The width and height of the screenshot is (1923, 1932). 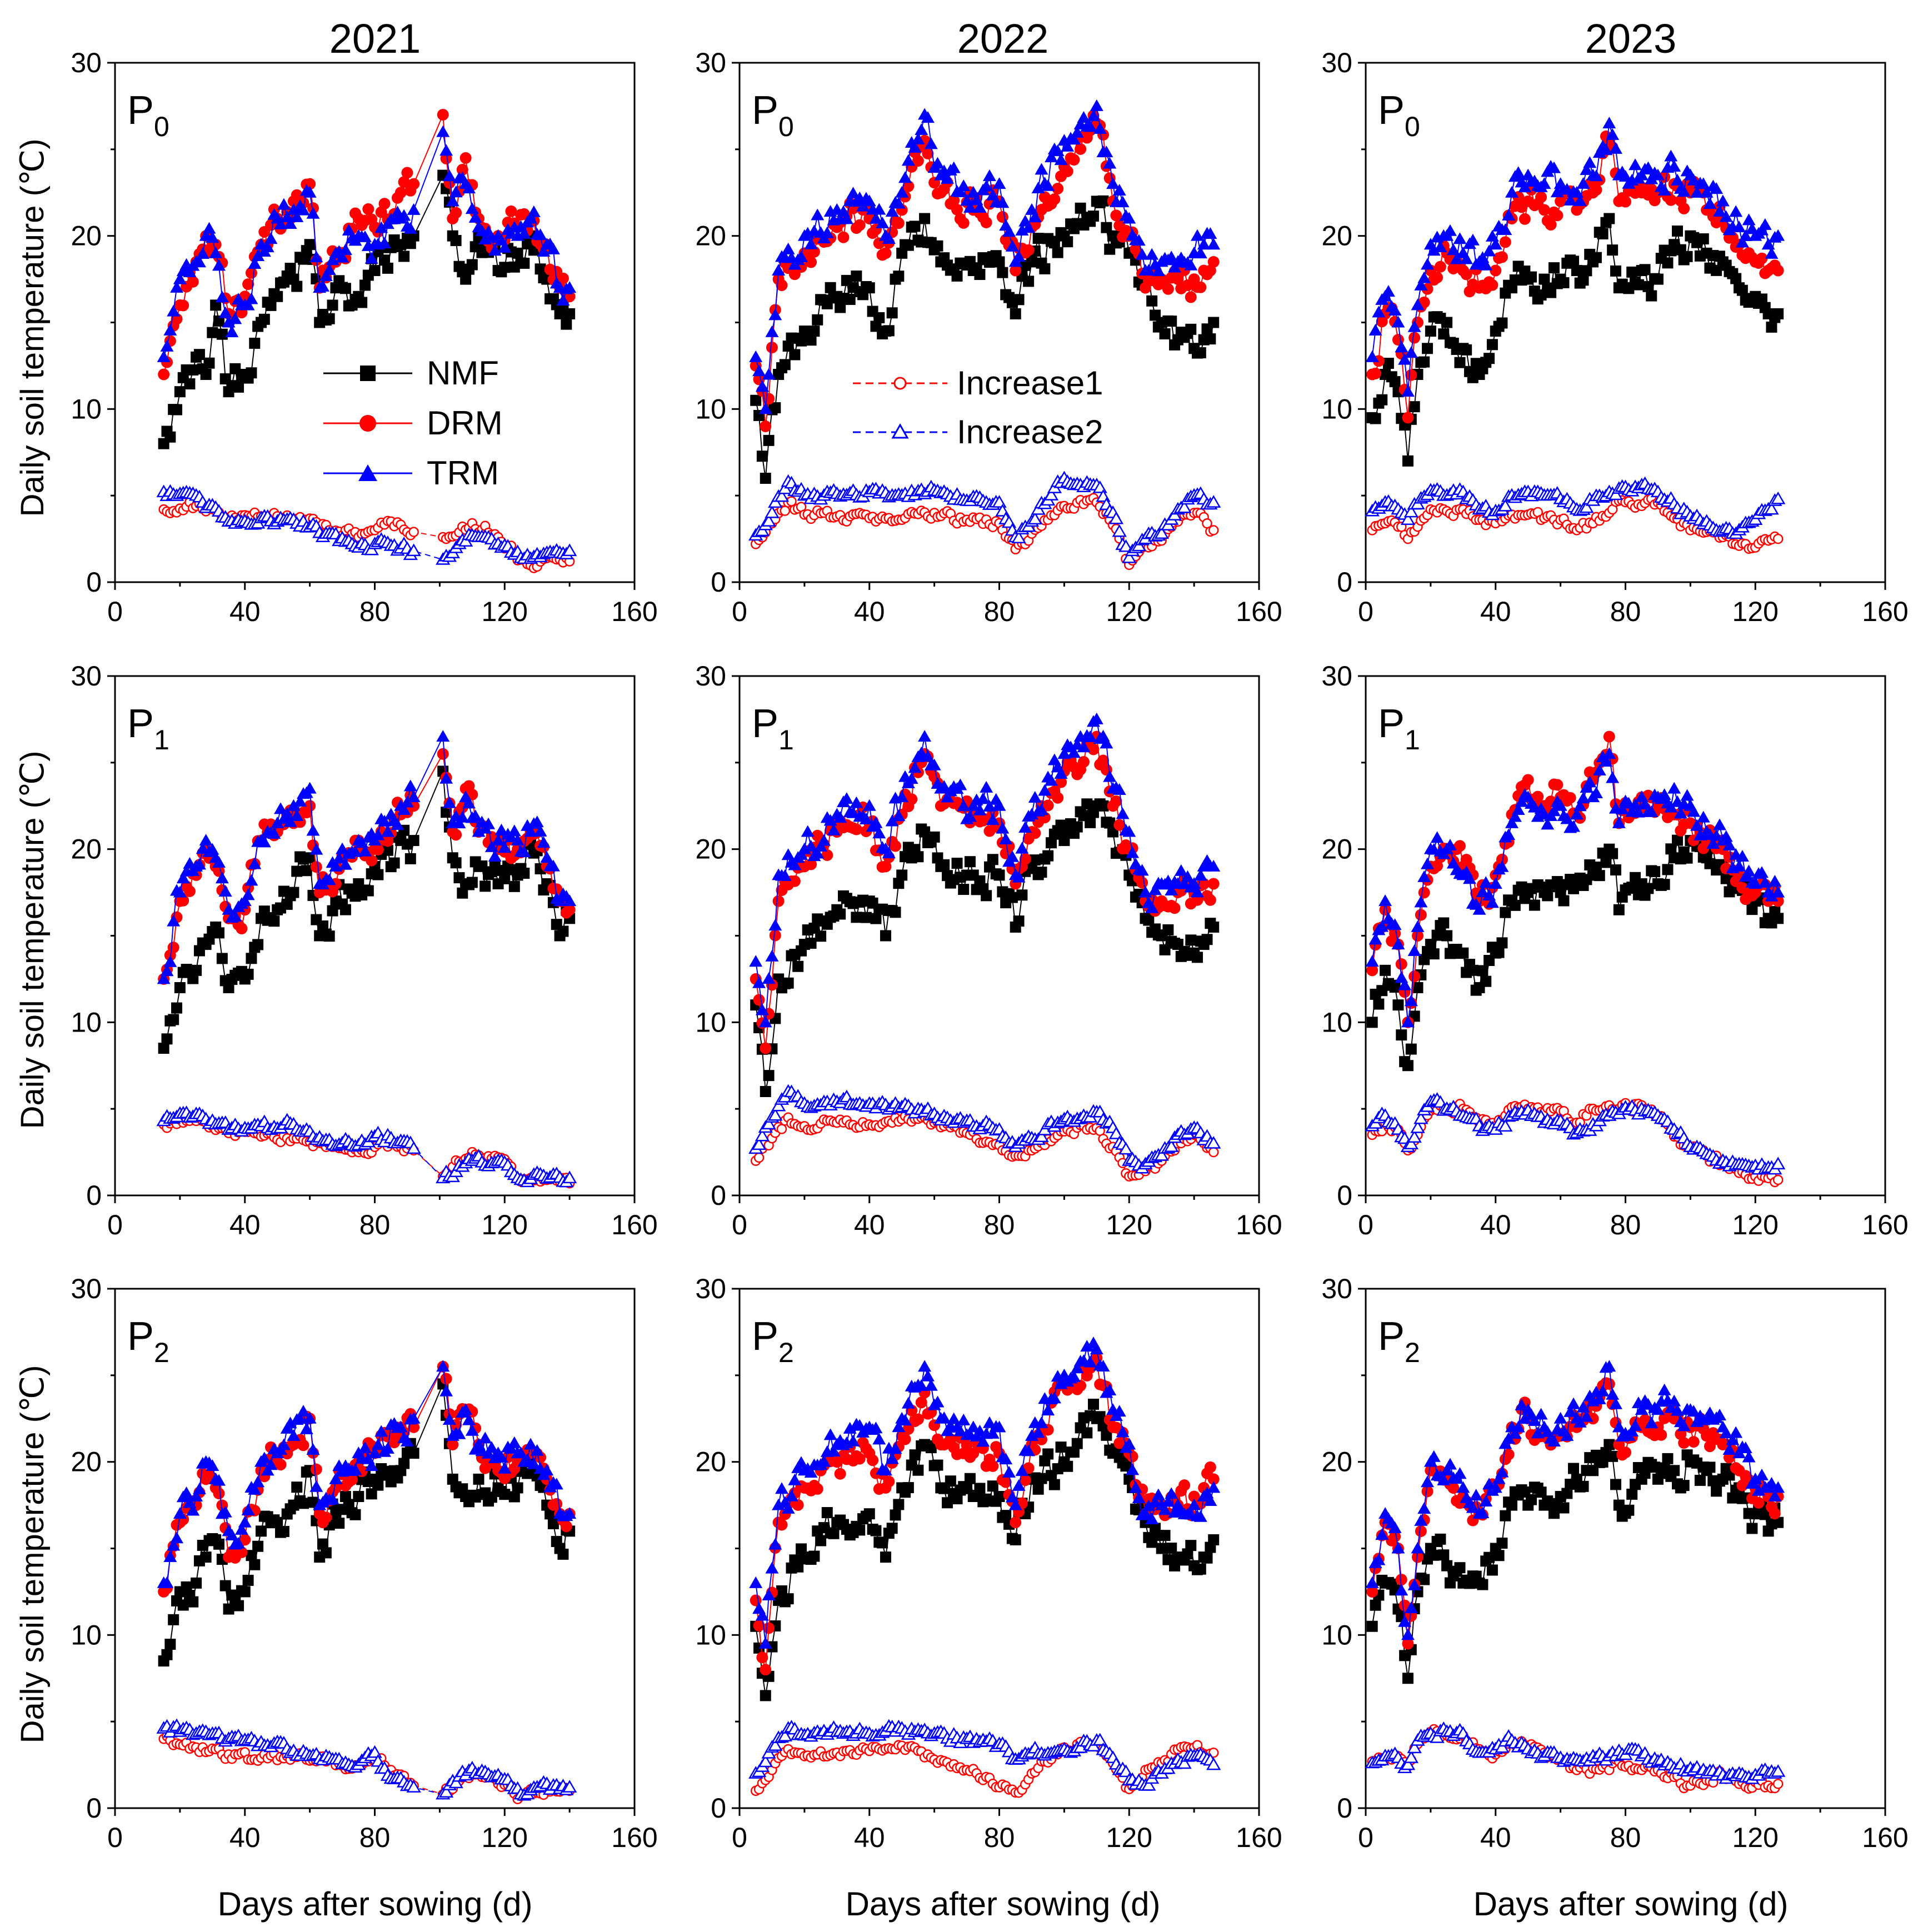 I want to click on x-tick-label: 160, so click(x=1259, y=1224).